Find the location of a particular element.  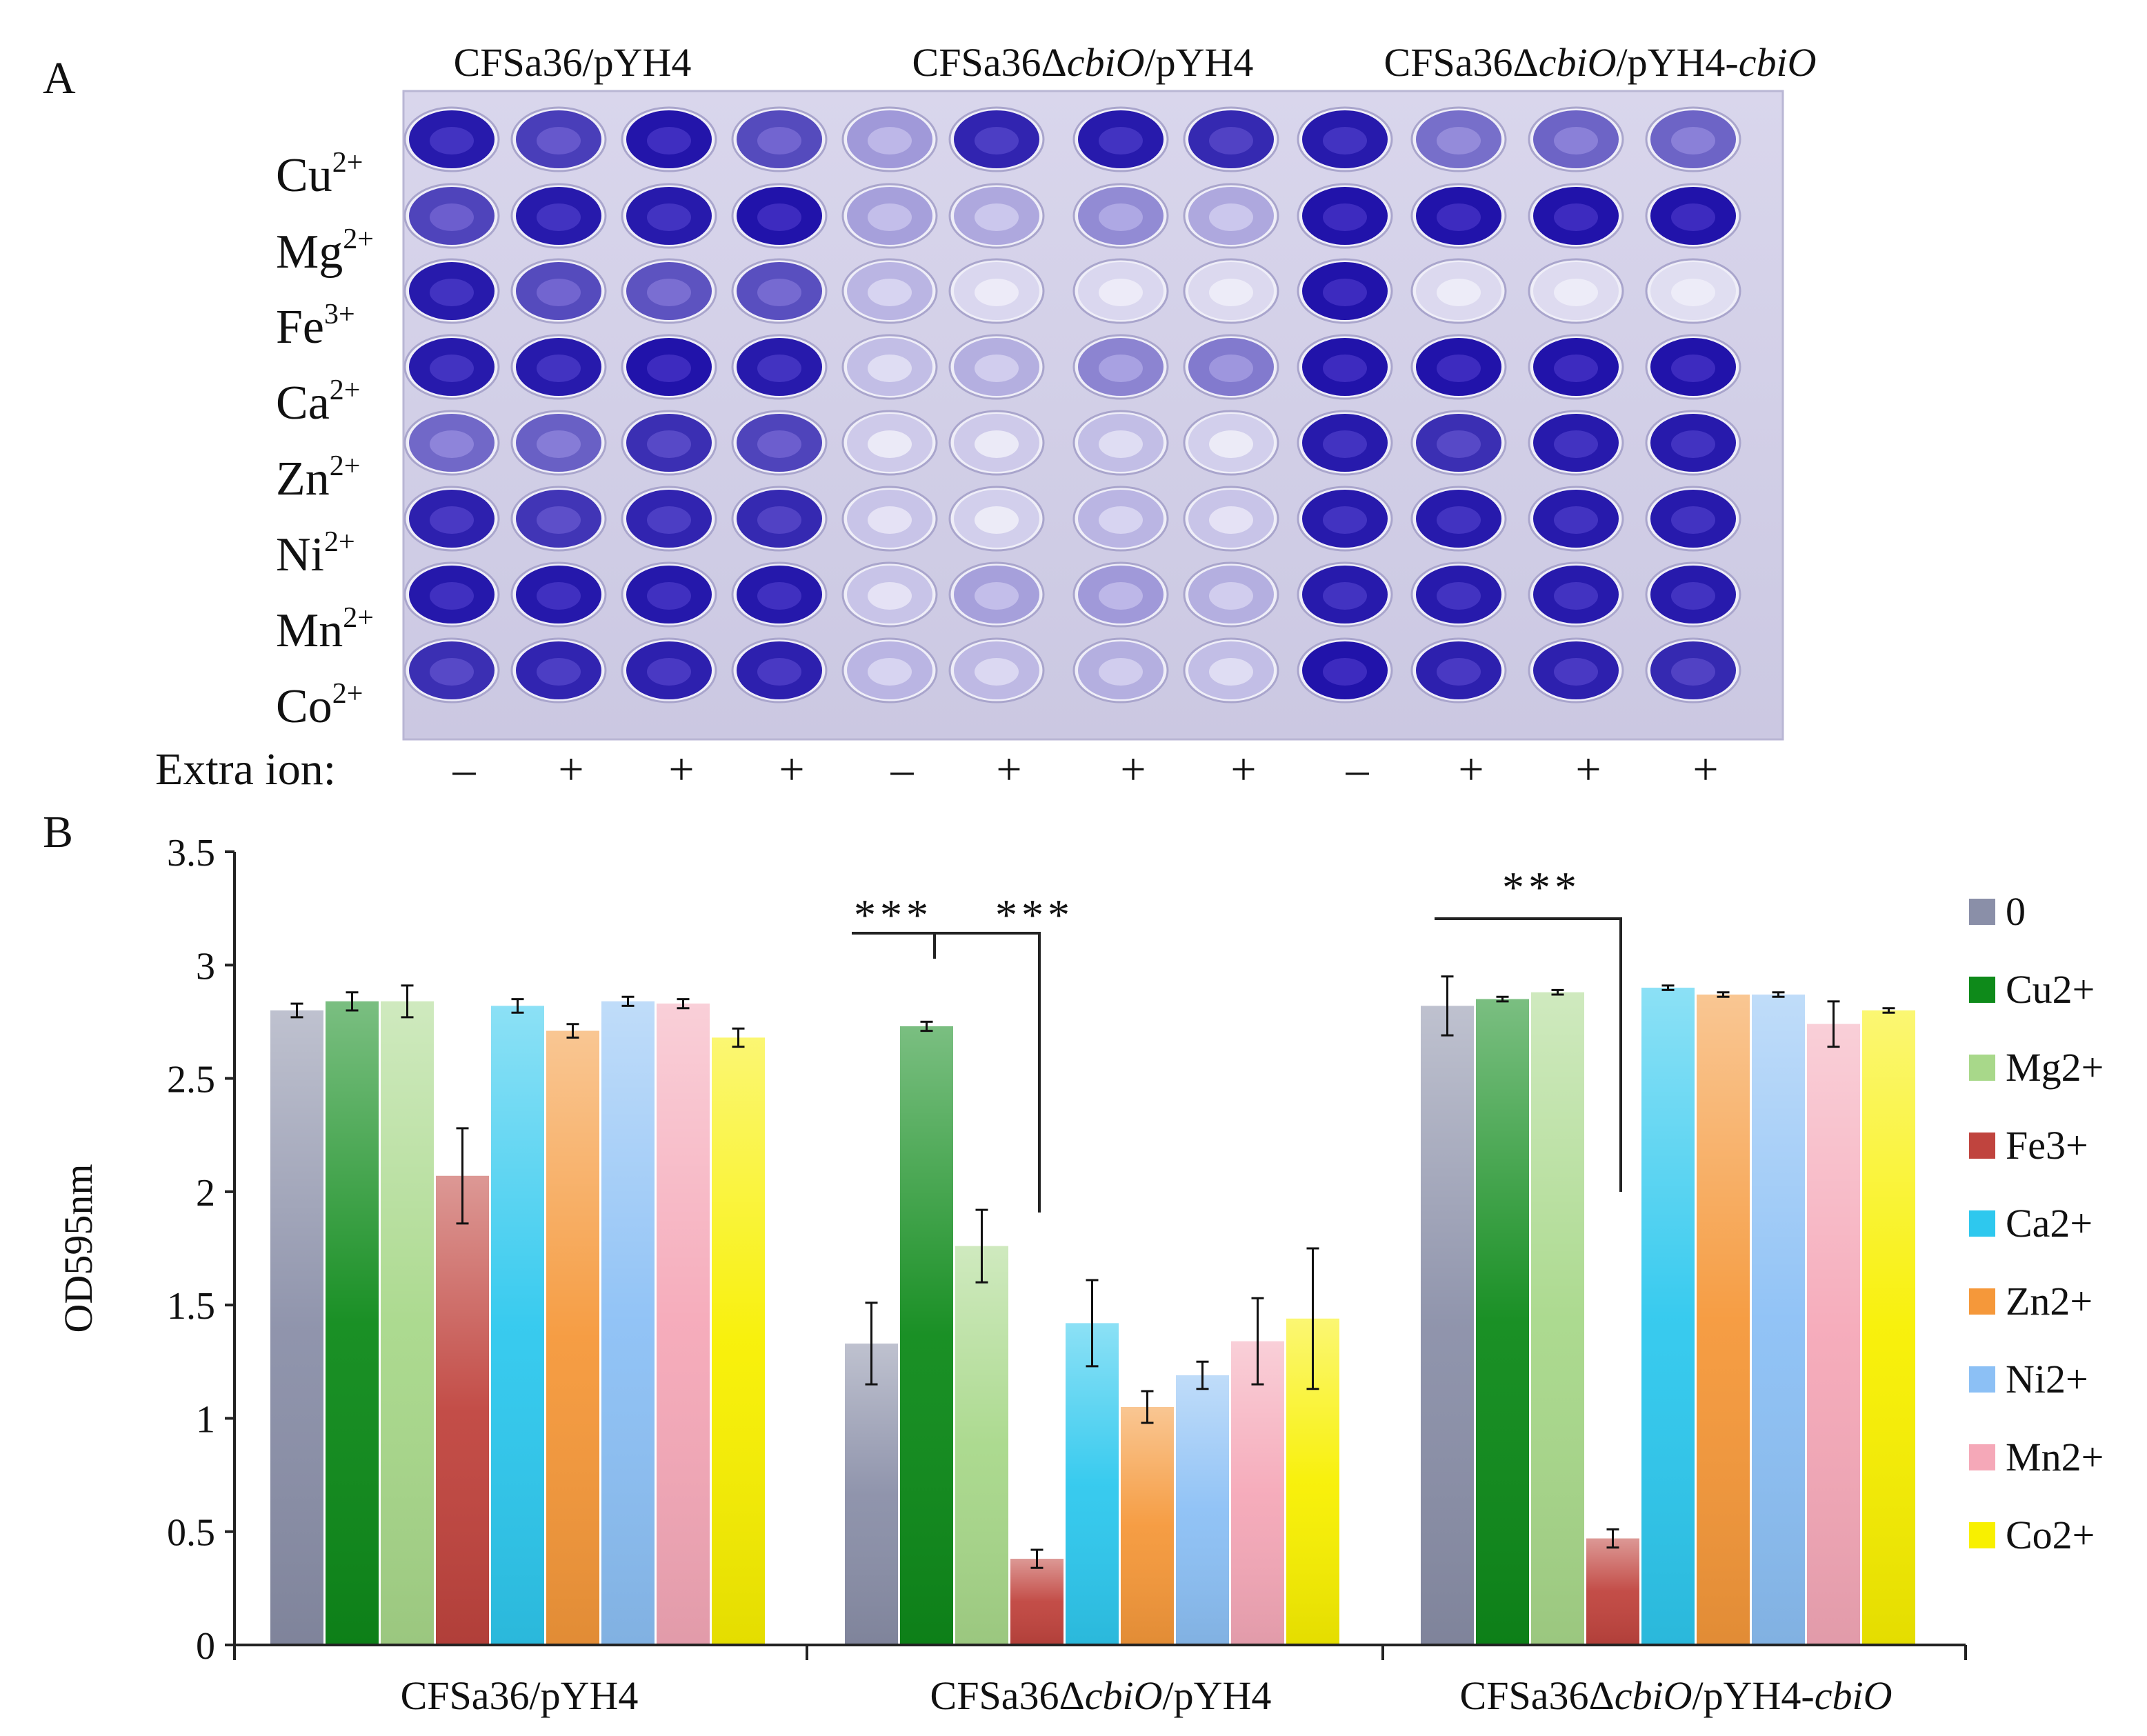

ion-row-label: Mg2+ is located at coordinates (325, 251).